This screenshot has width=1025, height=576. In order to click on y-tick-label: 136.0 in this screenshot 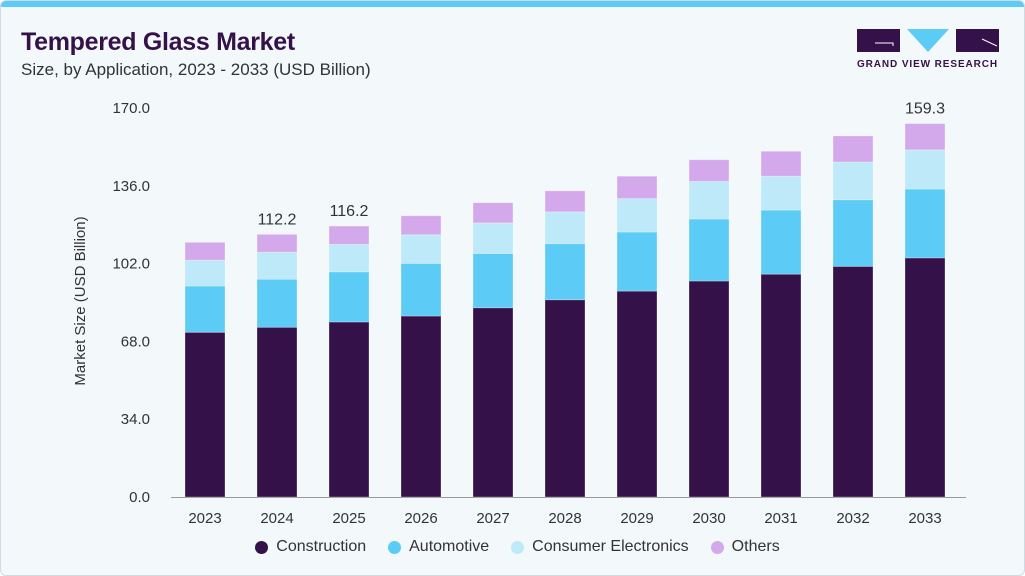, I will do `click(131, 186)`.